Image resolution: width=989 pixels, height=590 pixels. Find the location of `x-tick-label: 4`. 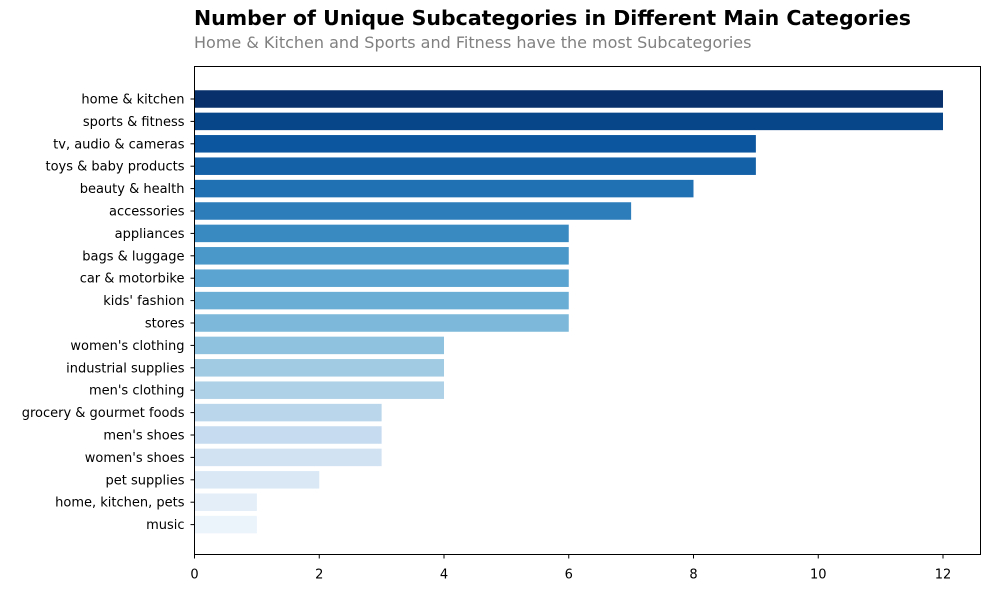

x-tick-label: 4 is located at coordinates (444, 575).